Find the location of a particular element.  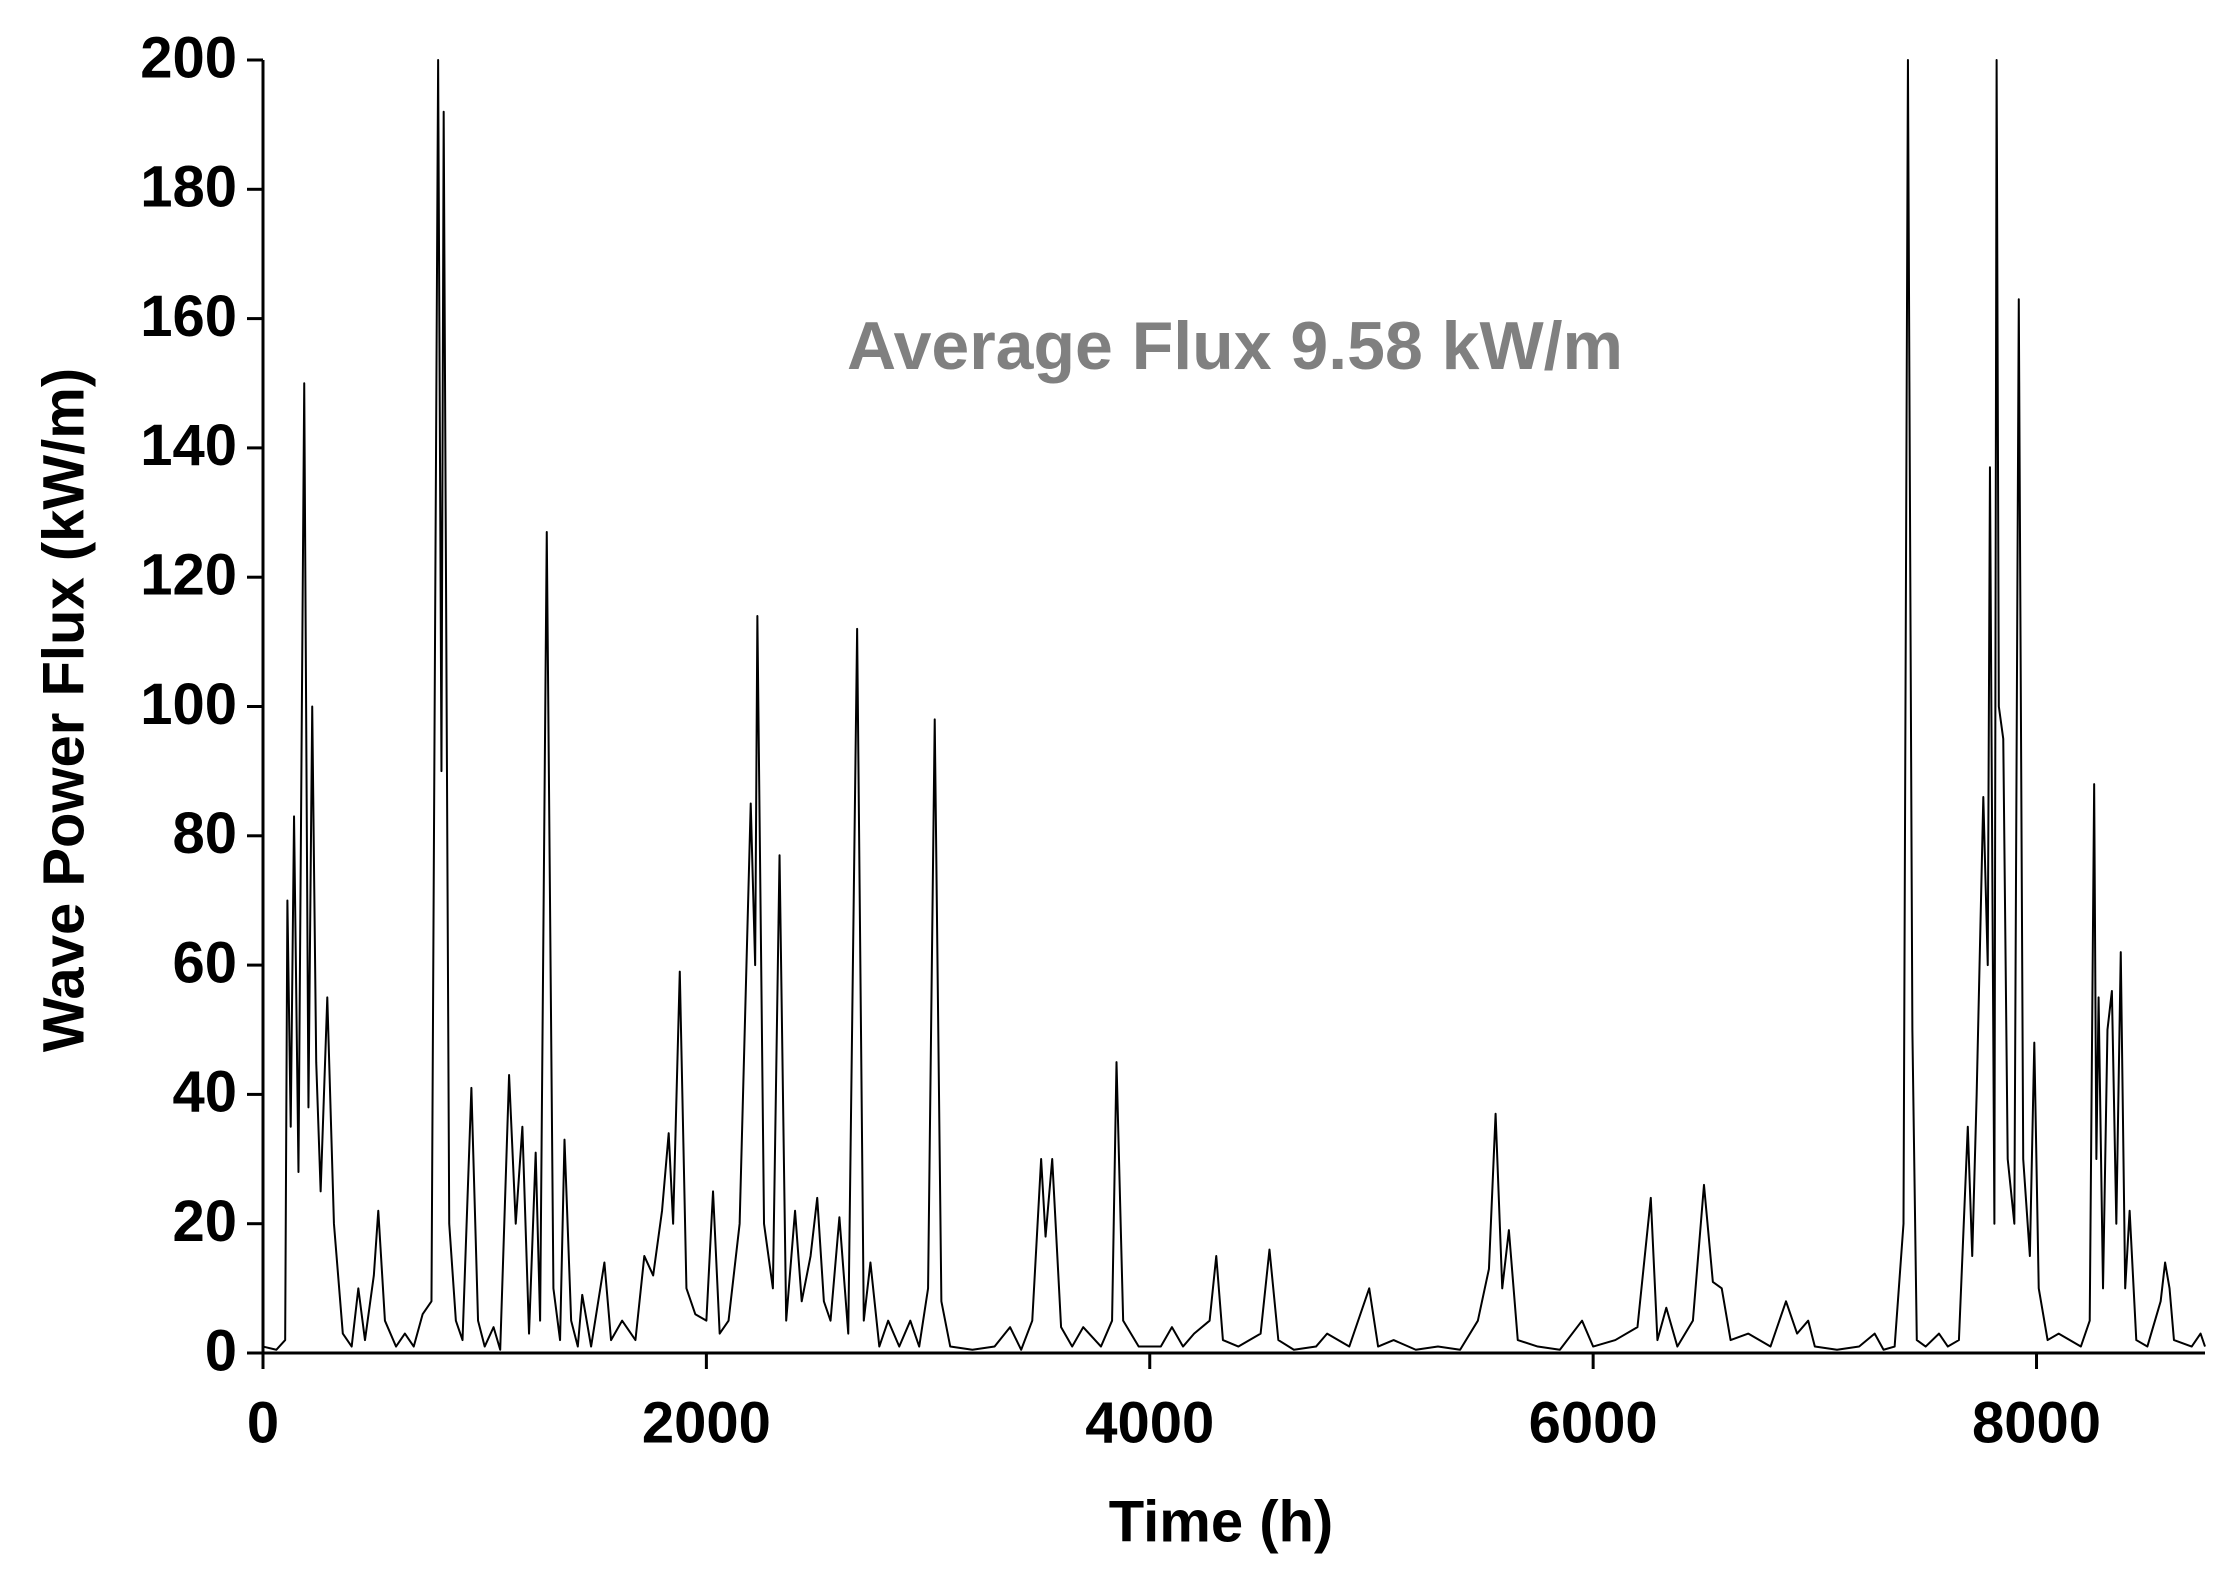

x-tick-label: 2000 is located at coordinates (706, 1422).